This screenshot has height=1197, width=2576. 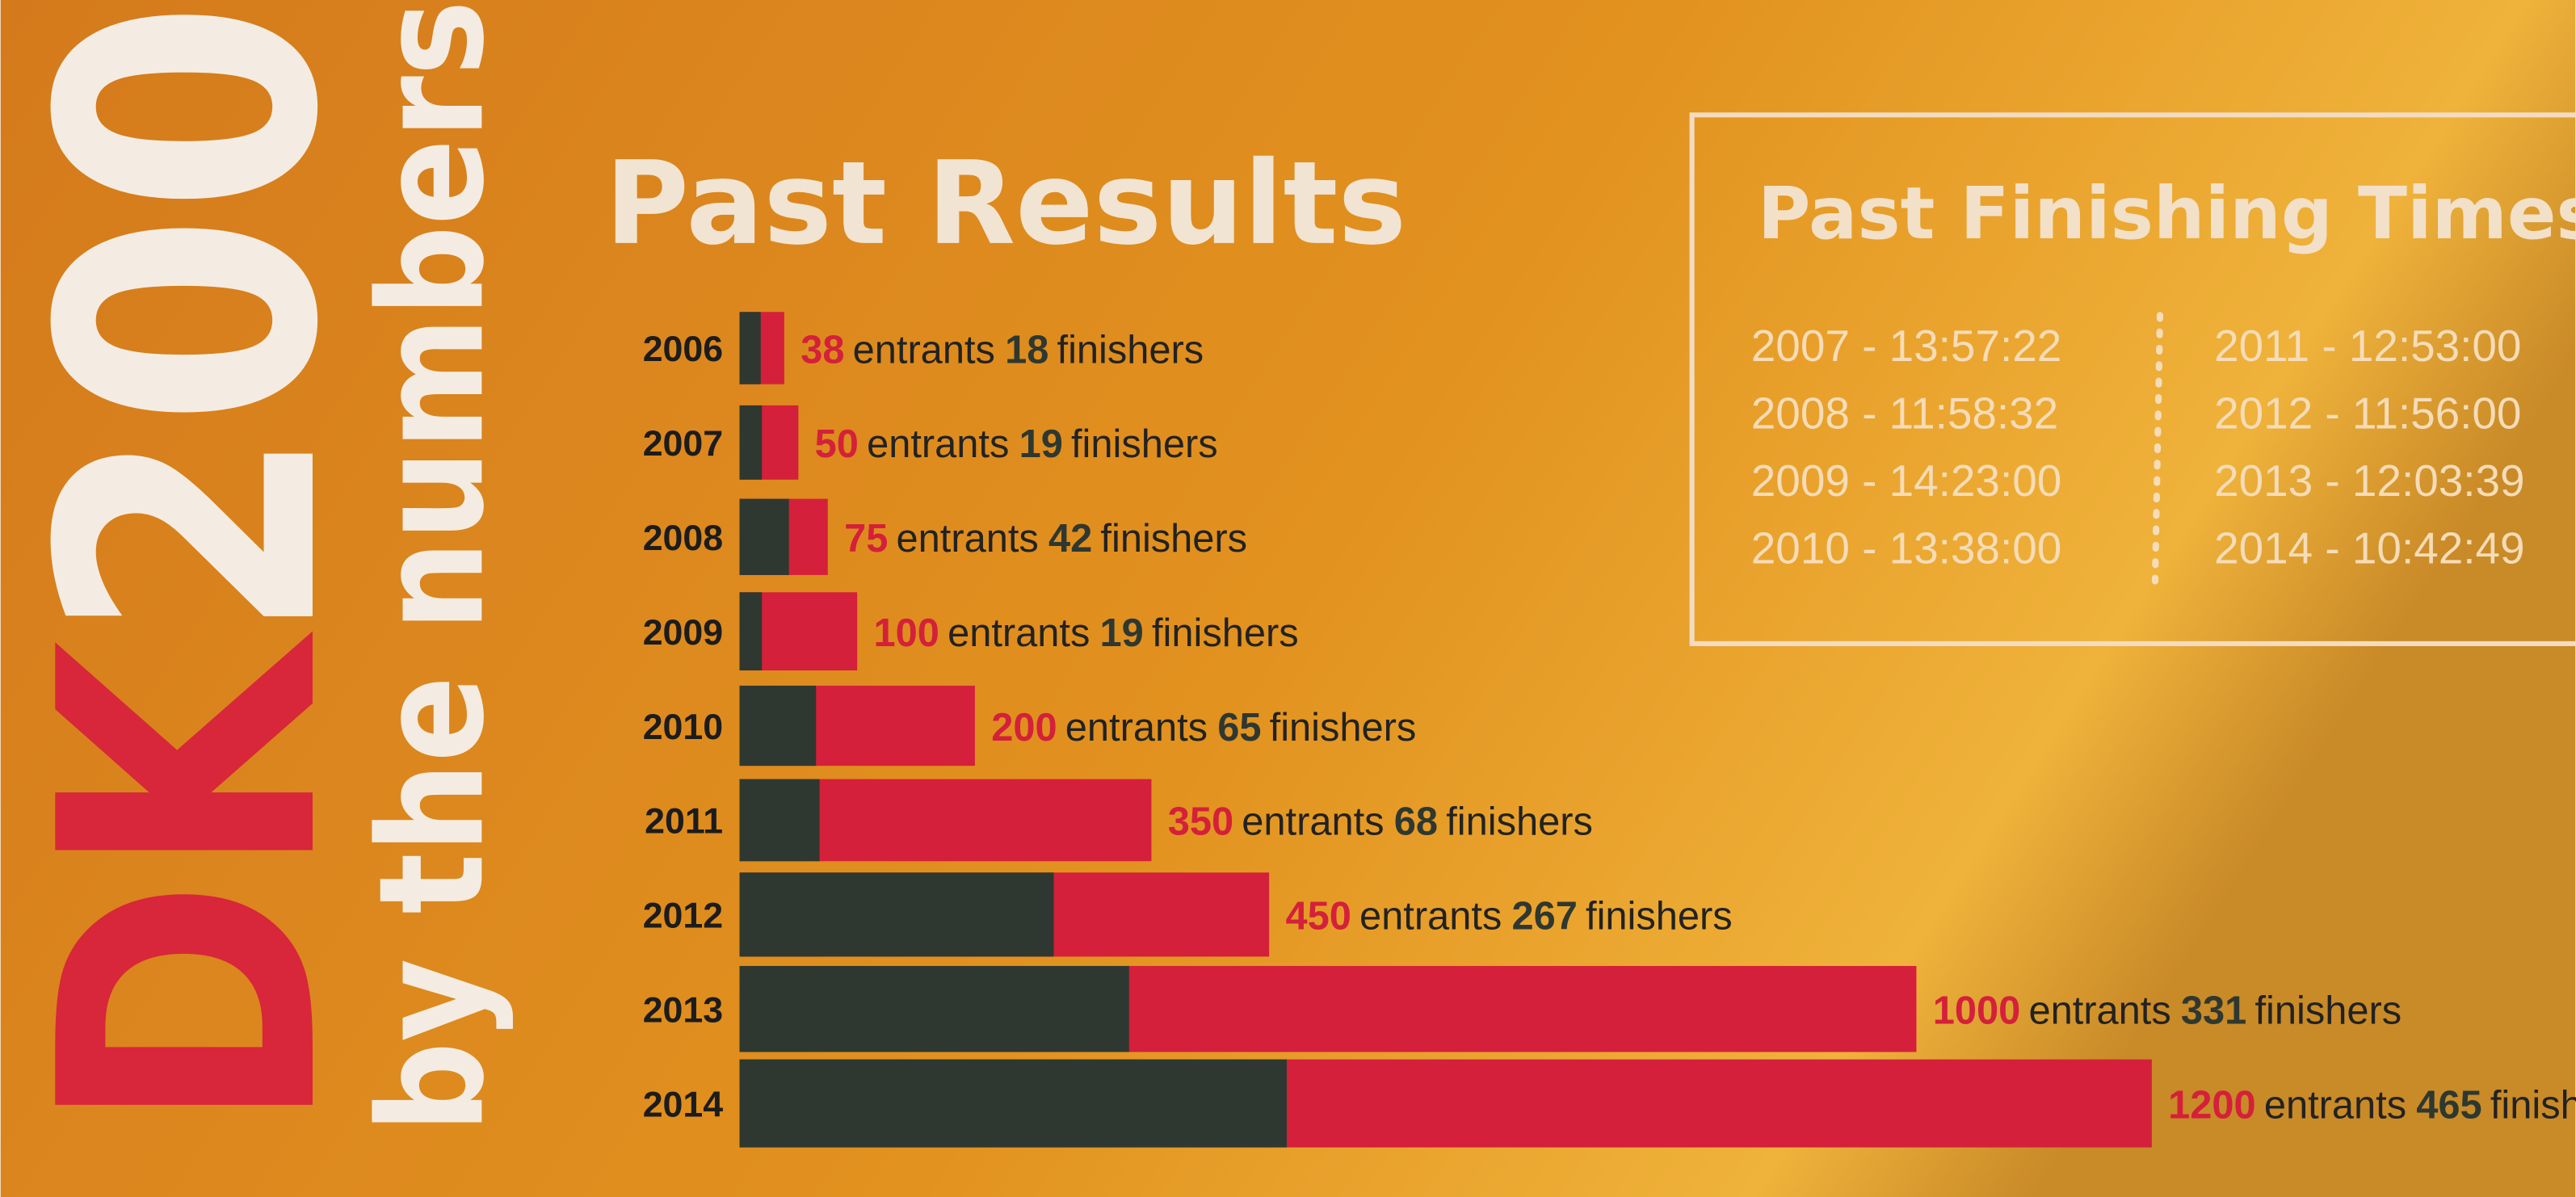 What do you see at coordinates (907, 633) in the screenshot?
I see `data-value: 100` at bounding box center [907, 633].